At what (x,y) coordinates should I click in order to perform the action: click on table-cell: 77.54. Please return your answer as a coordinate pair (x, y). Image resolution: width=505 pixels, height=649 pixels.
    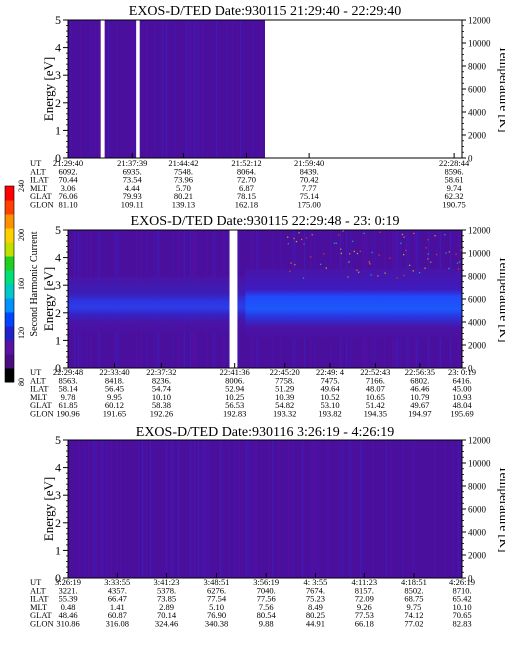
    Looking at the image, I should click on (217, 599).